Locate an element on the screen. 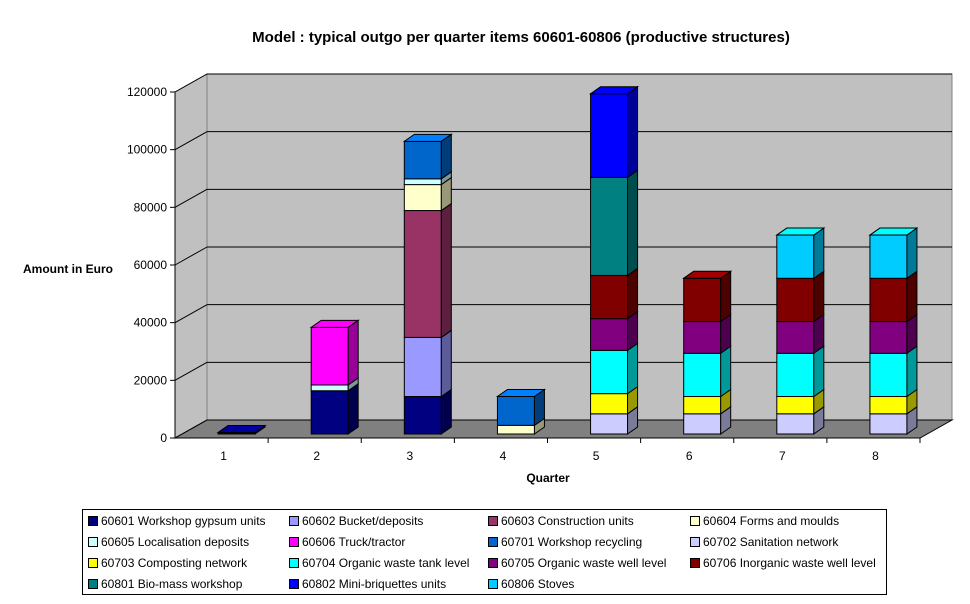 This screenshot has height=604, width=970. bar-segment-q6-60704-side is located at coordinates (726, 371).